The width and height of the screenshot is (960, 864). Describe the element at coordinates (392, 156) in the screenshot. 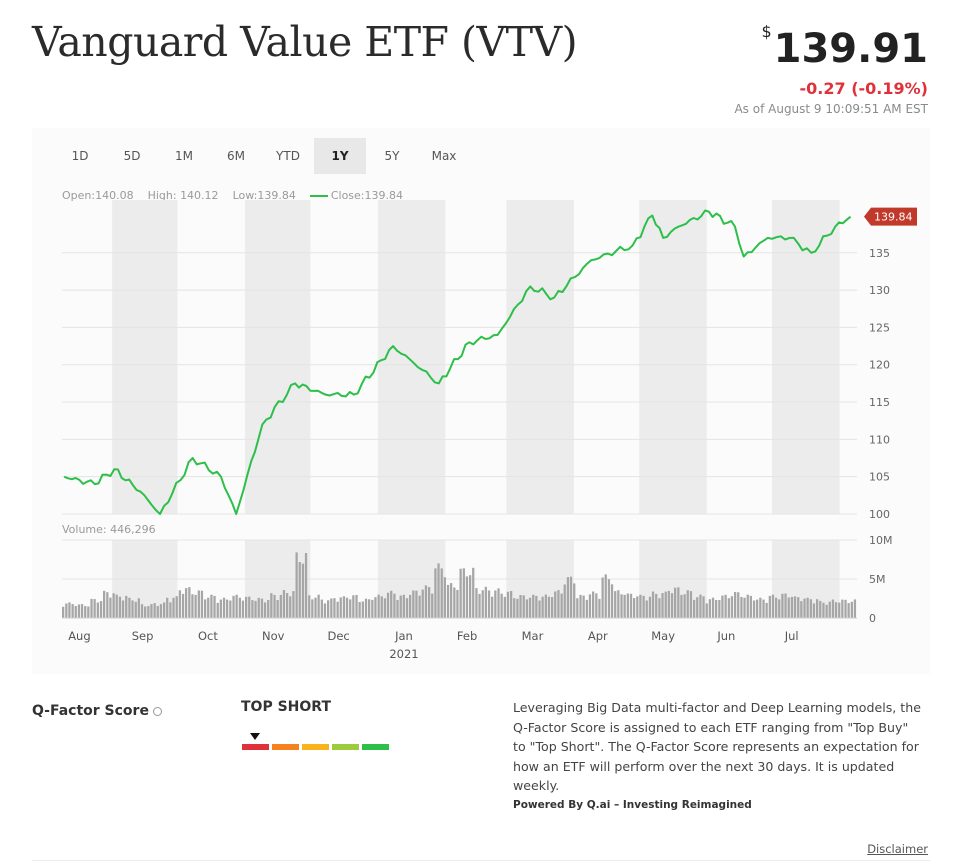

I see `range-tab-5y: 5Y` at that location.